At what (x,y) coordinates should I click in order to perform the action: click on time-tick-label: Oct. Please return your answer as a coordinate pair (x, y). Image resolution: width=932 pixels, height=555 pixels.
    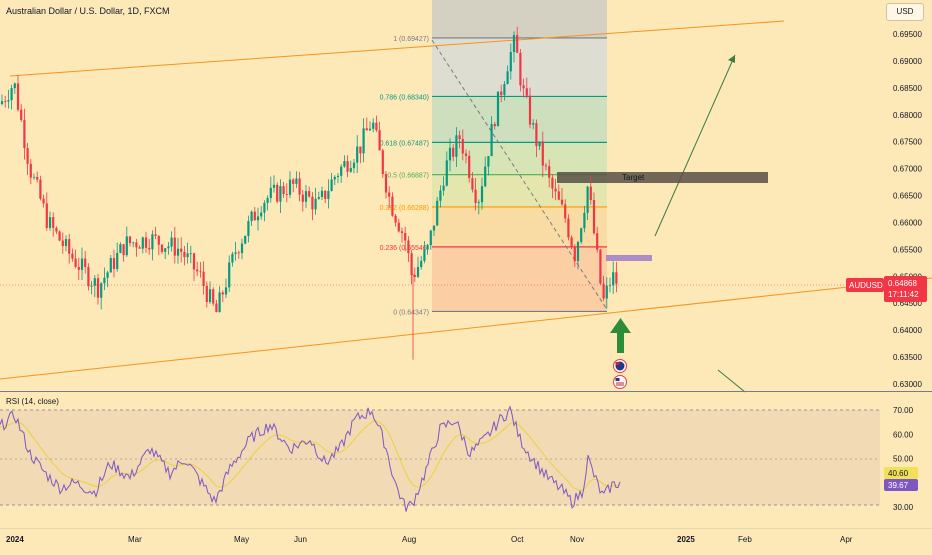
    Looking at the image, I should click on (517, 539).